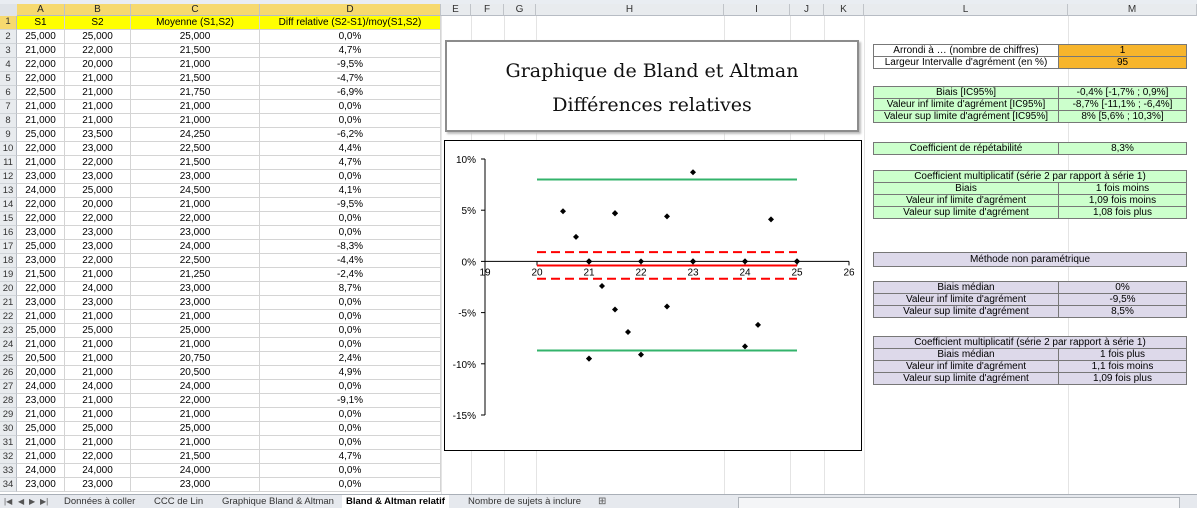 The height and width of the screenshot is (508, 1197). I want to click on row-header: 15, so click(8, 219).